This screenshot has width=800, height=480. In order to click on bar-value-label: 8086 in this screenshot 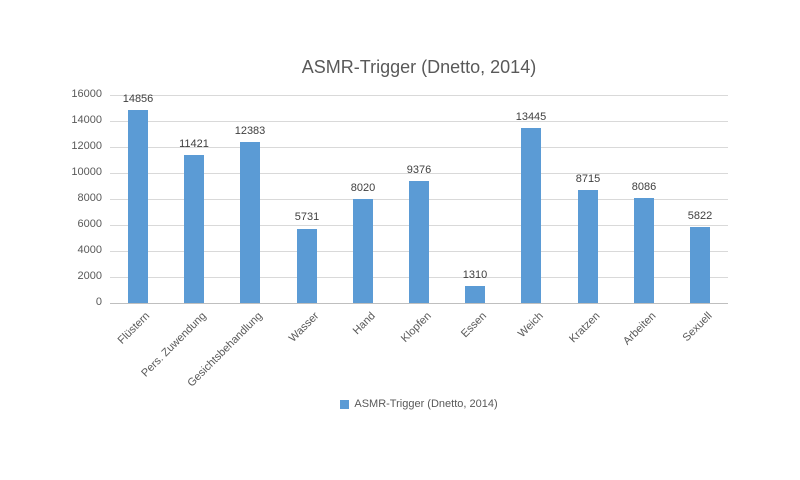, I will do `click(644, 187)`.